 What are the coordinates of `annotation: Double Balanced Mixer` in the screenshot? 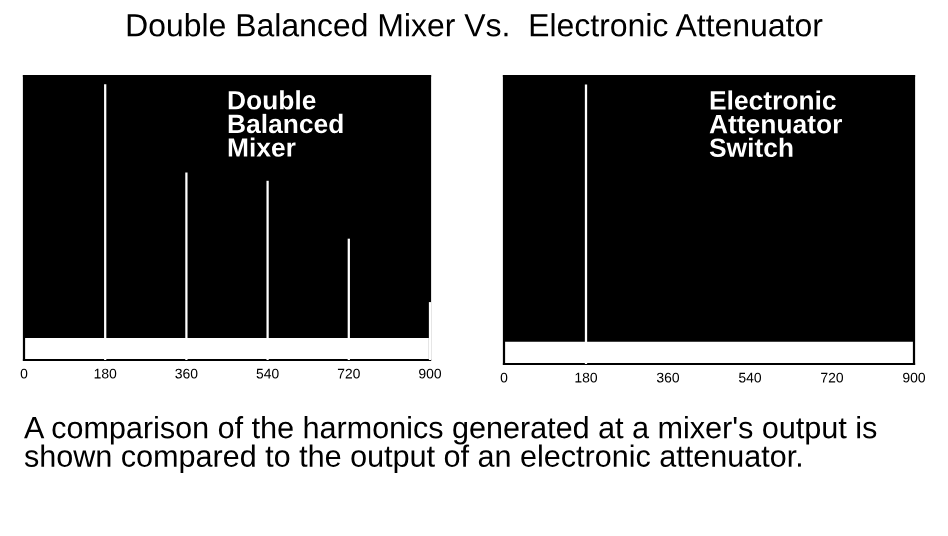 It's located at (285, 123).